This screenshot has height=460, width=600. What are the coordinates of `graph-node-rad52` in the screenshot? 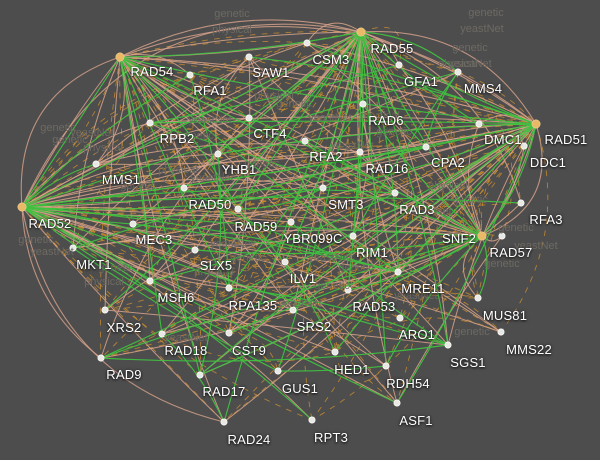 It's located at (22, 207).